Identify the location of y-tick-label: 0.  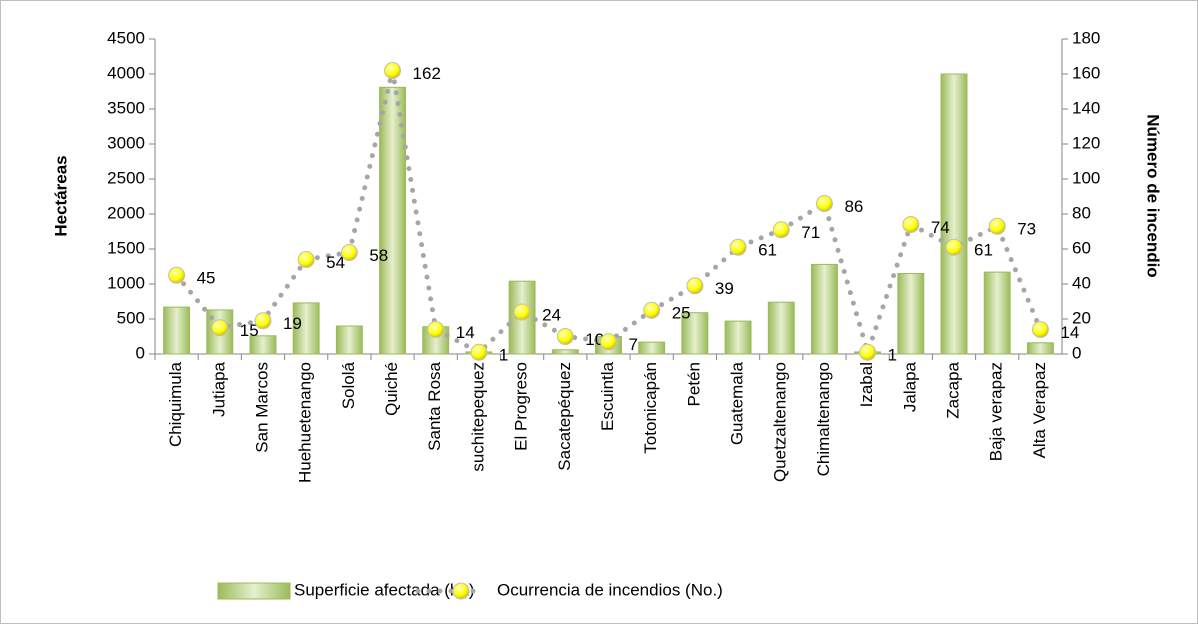
(140, 352).